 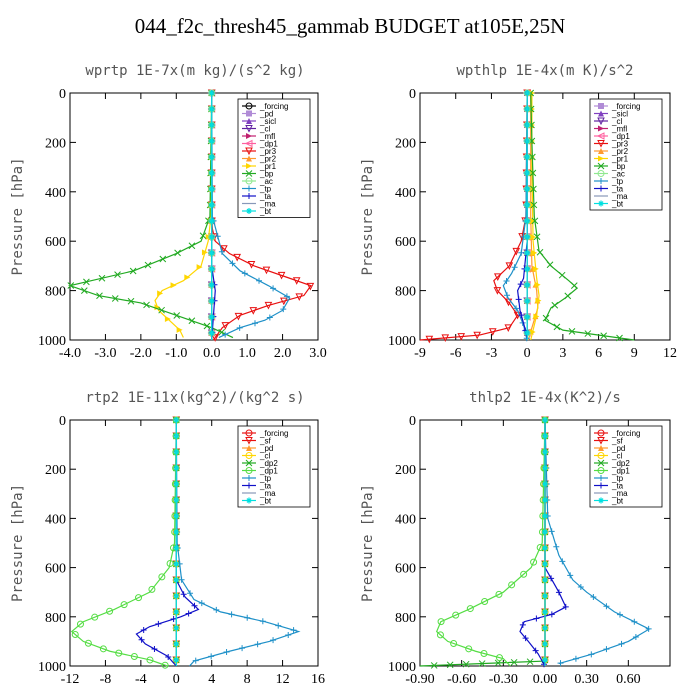 I want to click on chart-title: thlp2 1E-4x(K^2)/s, so click(x=545, y=398).